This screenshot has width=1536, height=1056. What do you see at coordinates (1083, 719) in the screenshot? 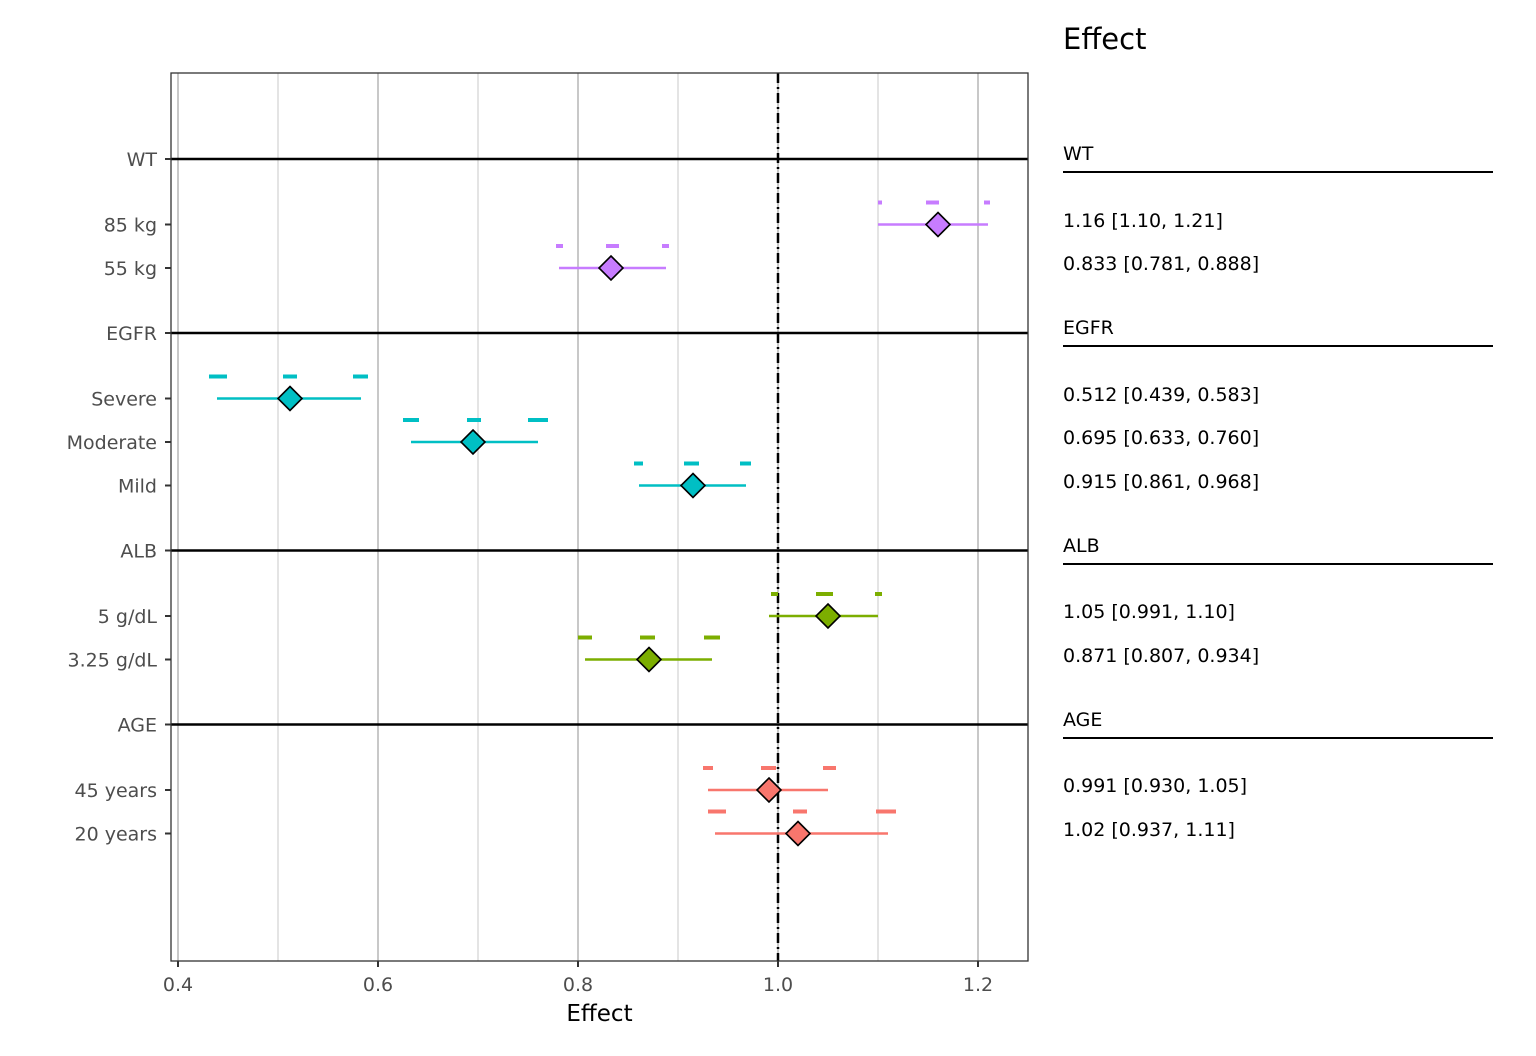
I see `side-group-label: AGE` at bounding box center [1083, 719].